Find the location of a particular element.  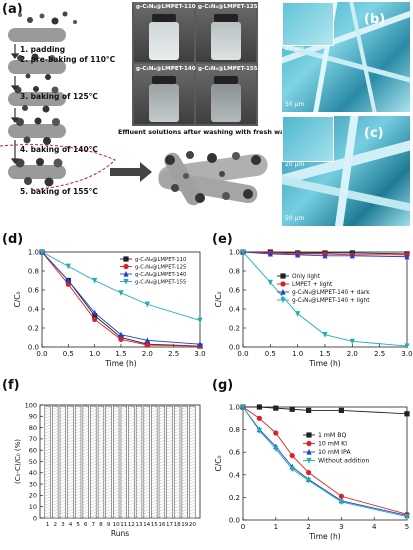

legend-entry: Only light is located at coordinates (306, 277).